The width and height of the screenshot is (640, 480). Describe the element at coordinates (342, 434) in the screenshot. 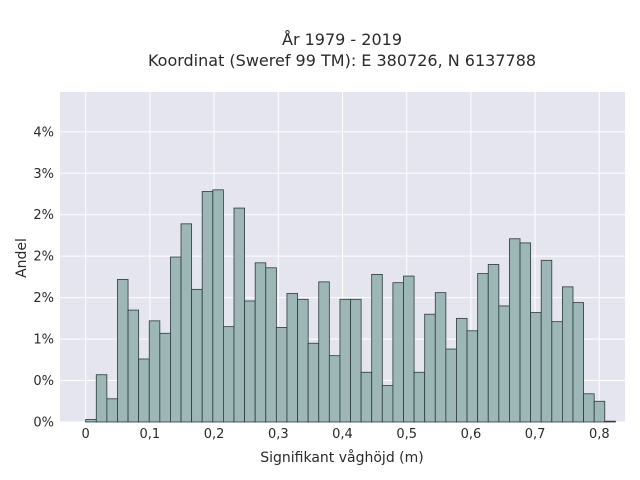

I see `x-tick-label: 0,4` at that location.